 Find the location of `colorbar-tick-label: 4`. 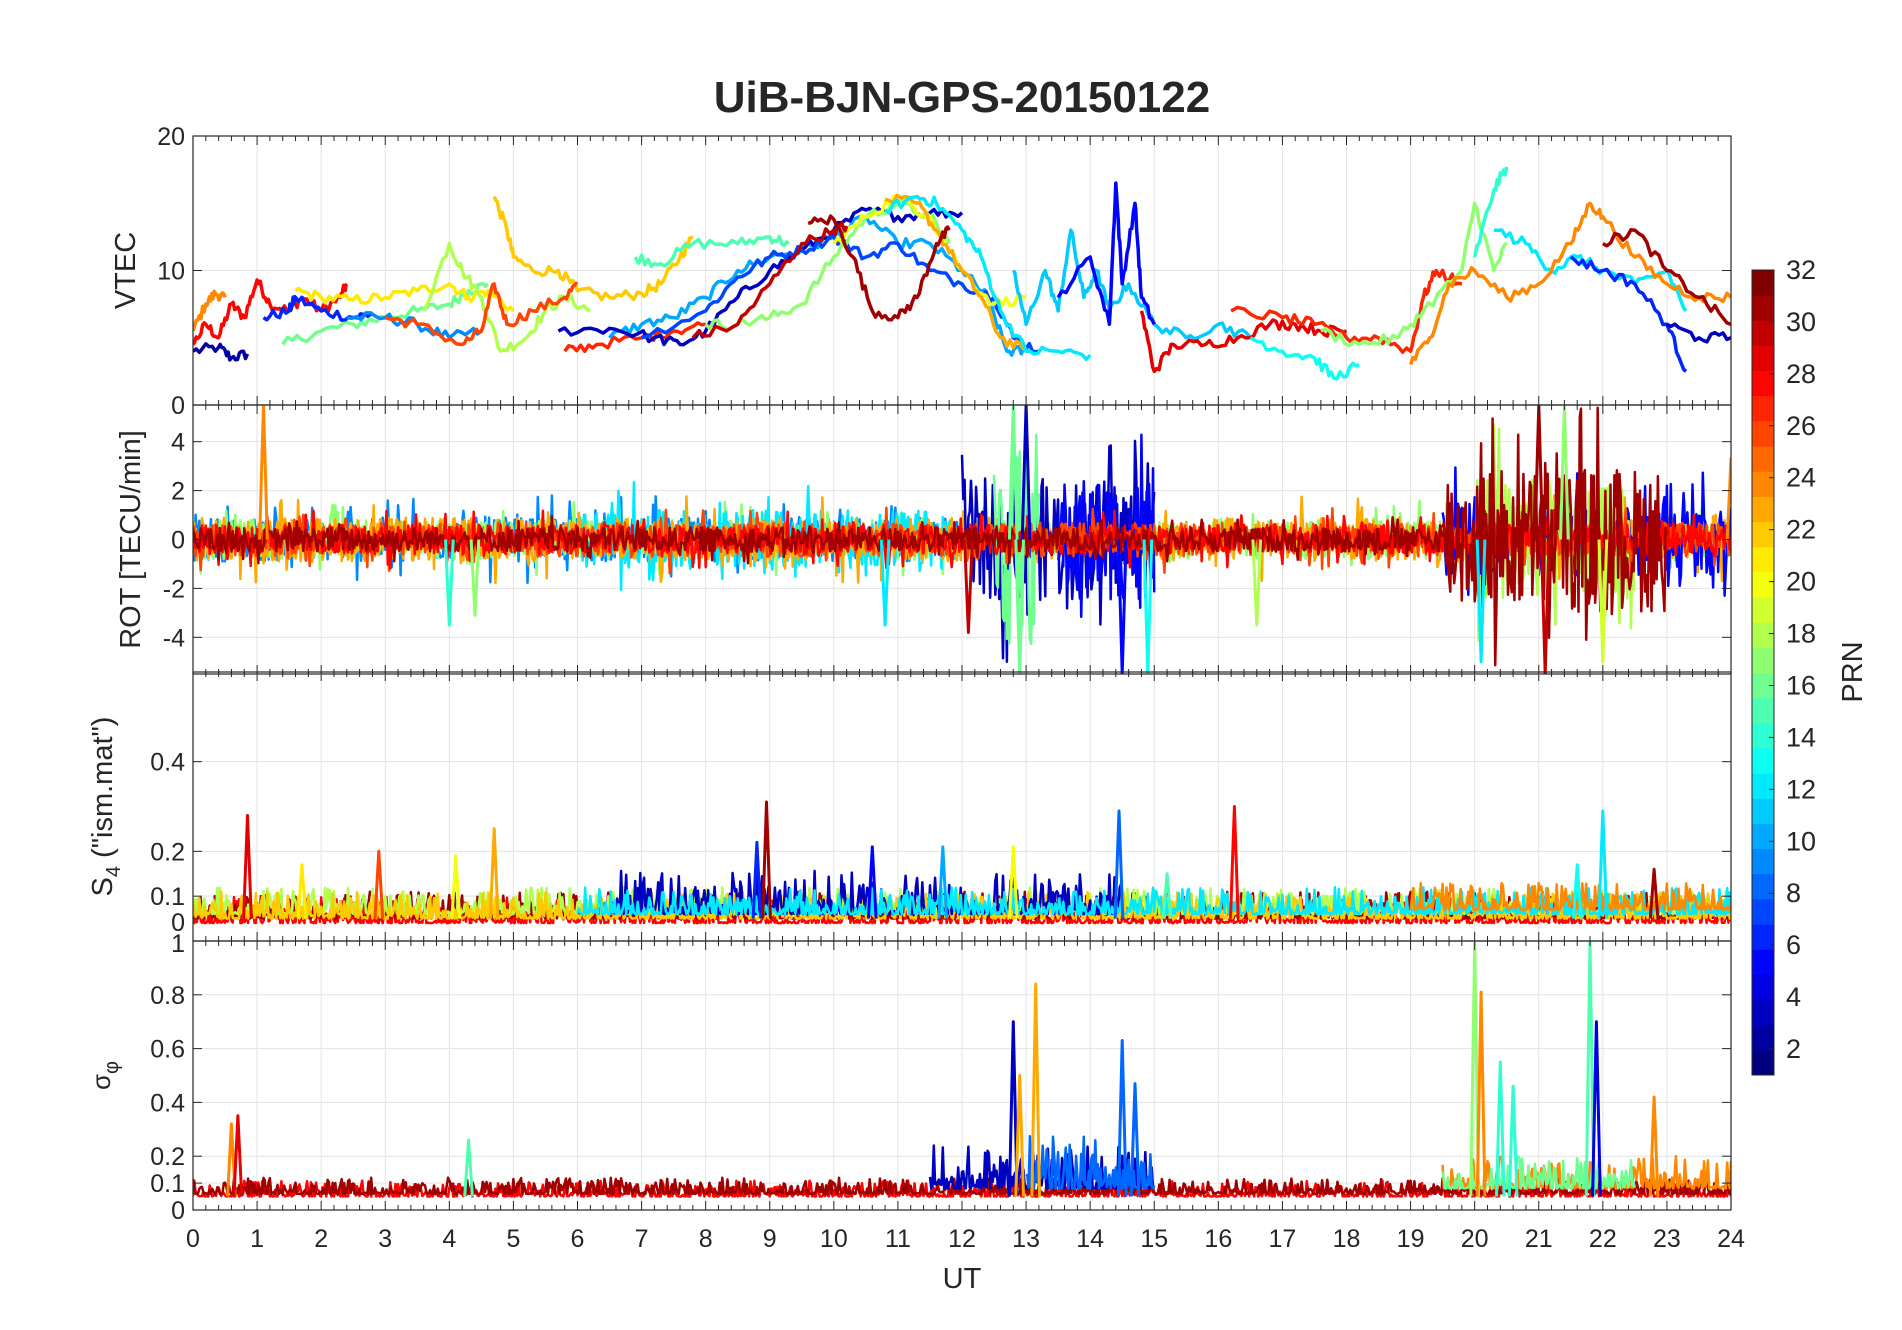

colorbar-tick-label: 4 is located at coordinates (1793, 997).